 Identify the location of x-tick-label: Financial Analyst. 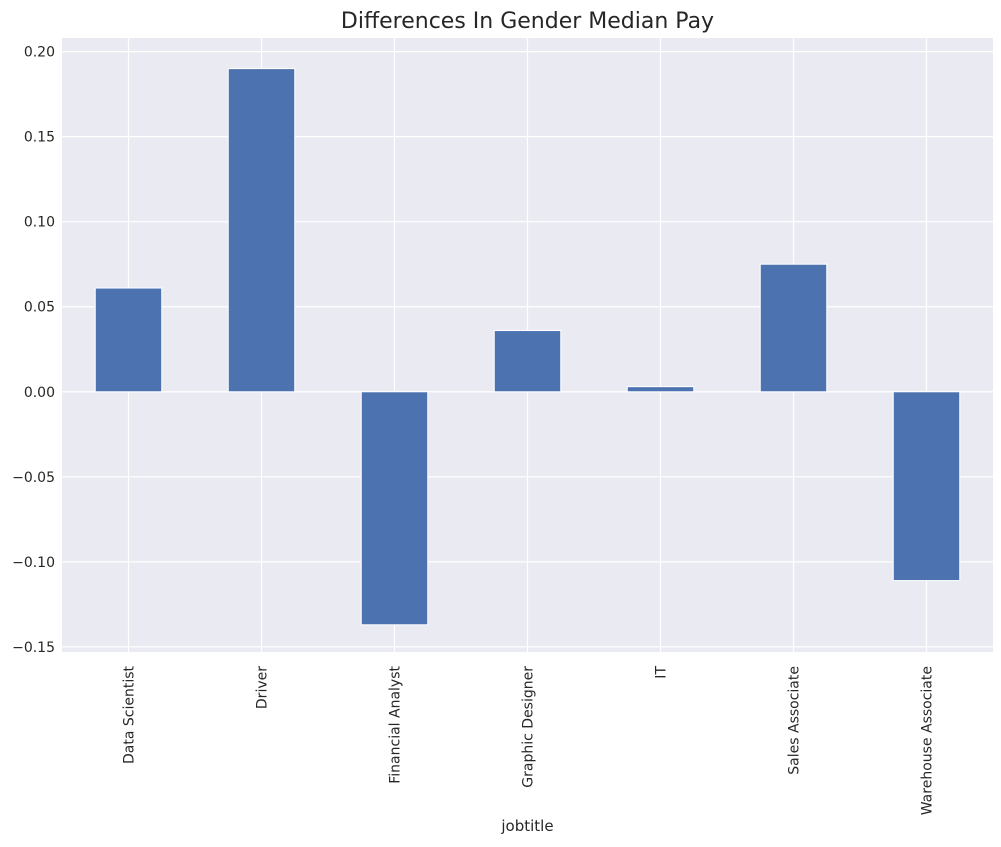
(396, 724).